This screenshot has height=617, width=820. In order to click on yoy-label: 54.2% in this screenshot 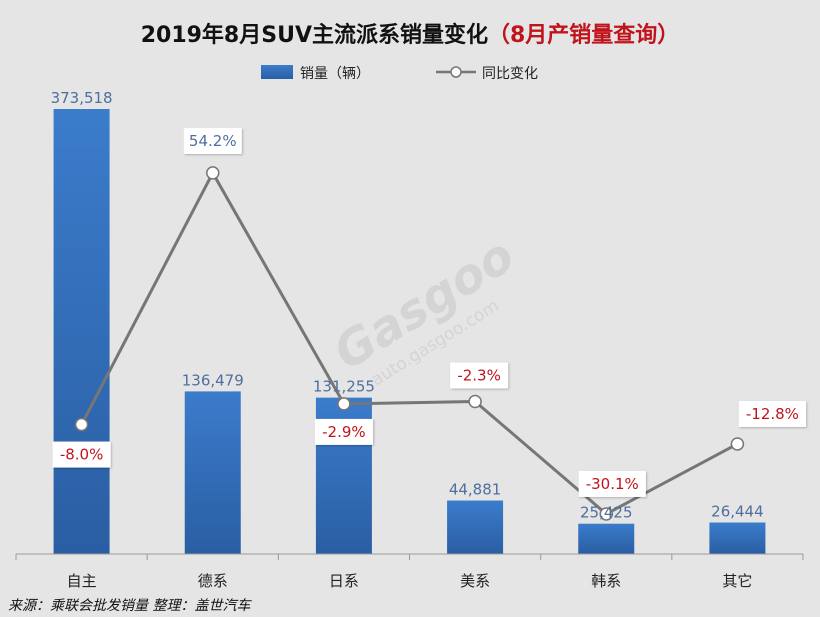, I will do `click(212, 140)`.